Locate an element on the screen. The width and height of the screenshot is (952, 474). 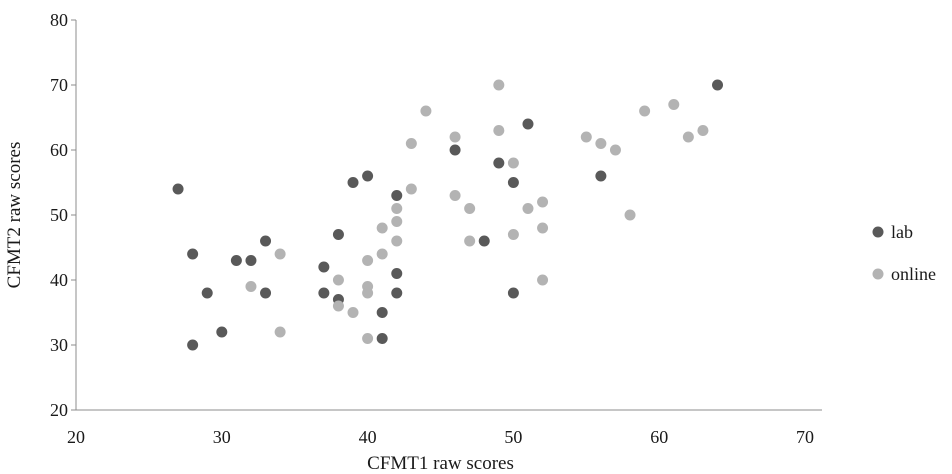
x-axis-label: CFMT1 raw scores is located at coordinates (440, 463).